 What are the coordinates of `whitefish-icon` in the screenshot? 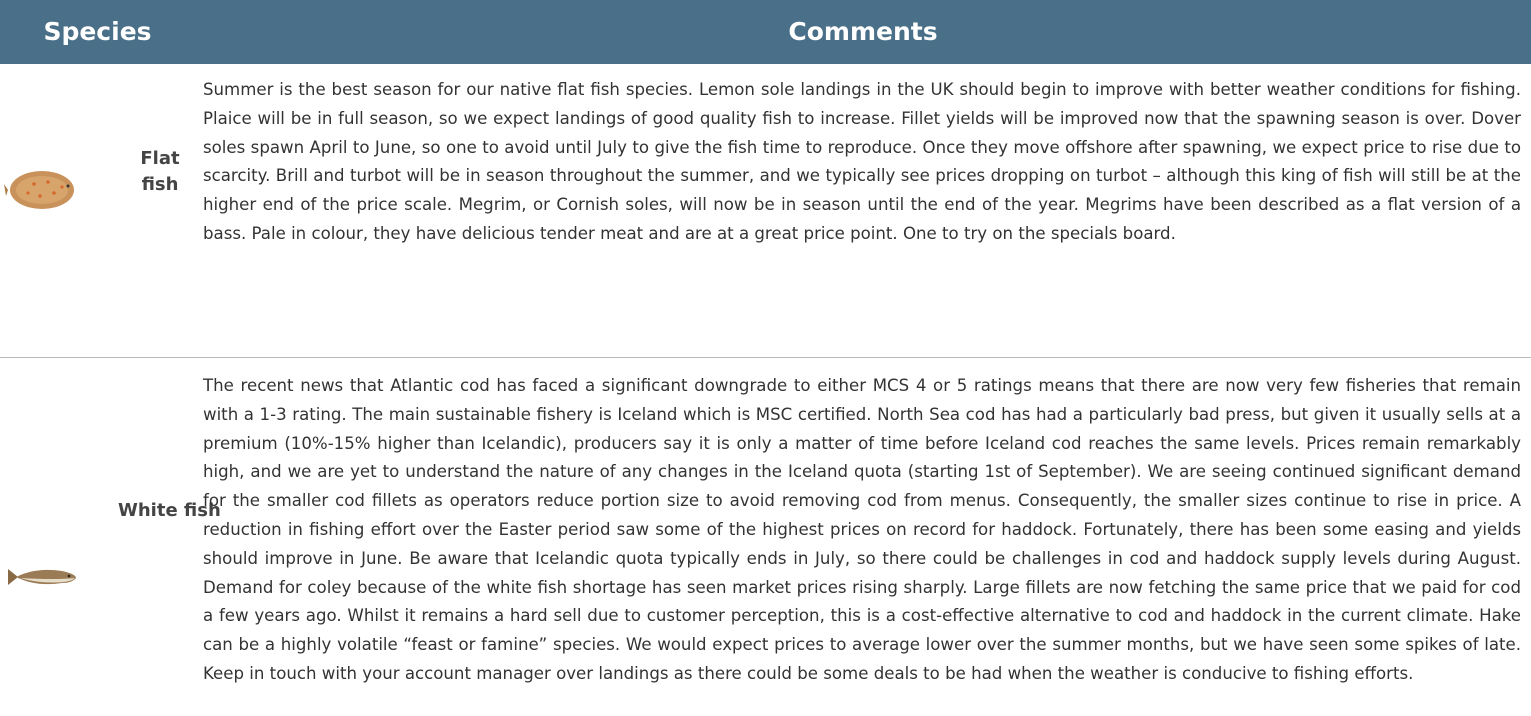 It's located at (42, 577).